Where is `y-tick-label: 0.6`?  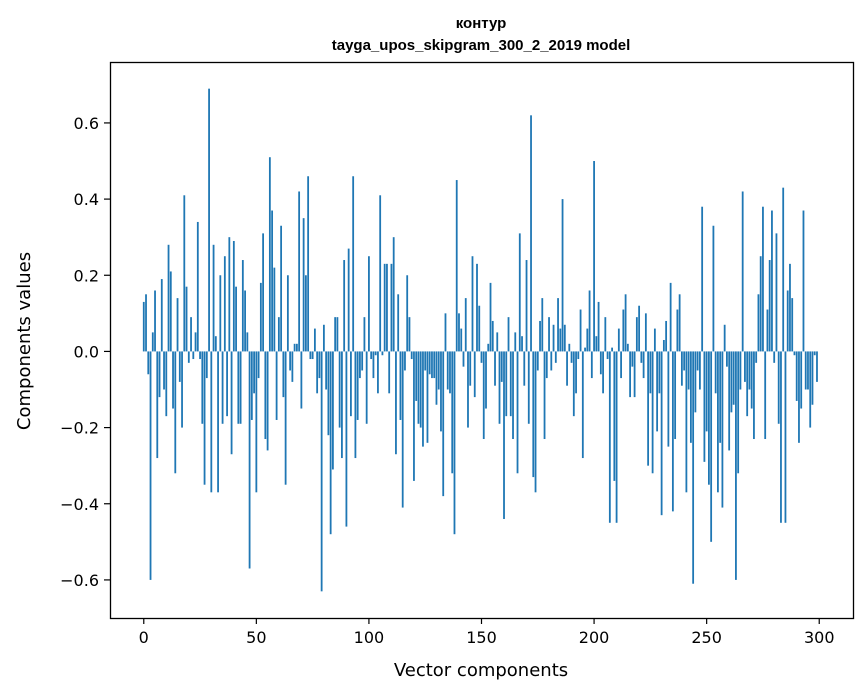 y-tick-label: 0.6 is located at coordinates (86, 123).